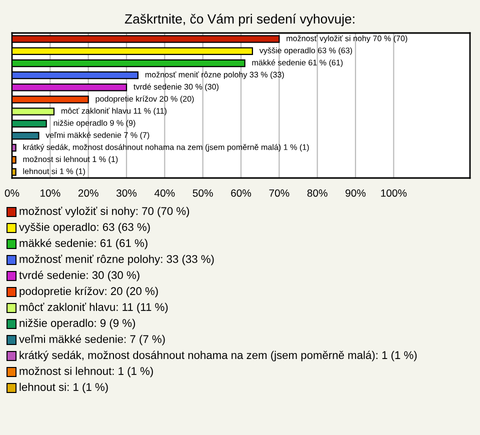 Image resolution: width=480 pixels, height=435 pixels. Describe the element at coordinates (88, 193) in the screenshot. I see `x-tick-label: 20%` at that location.